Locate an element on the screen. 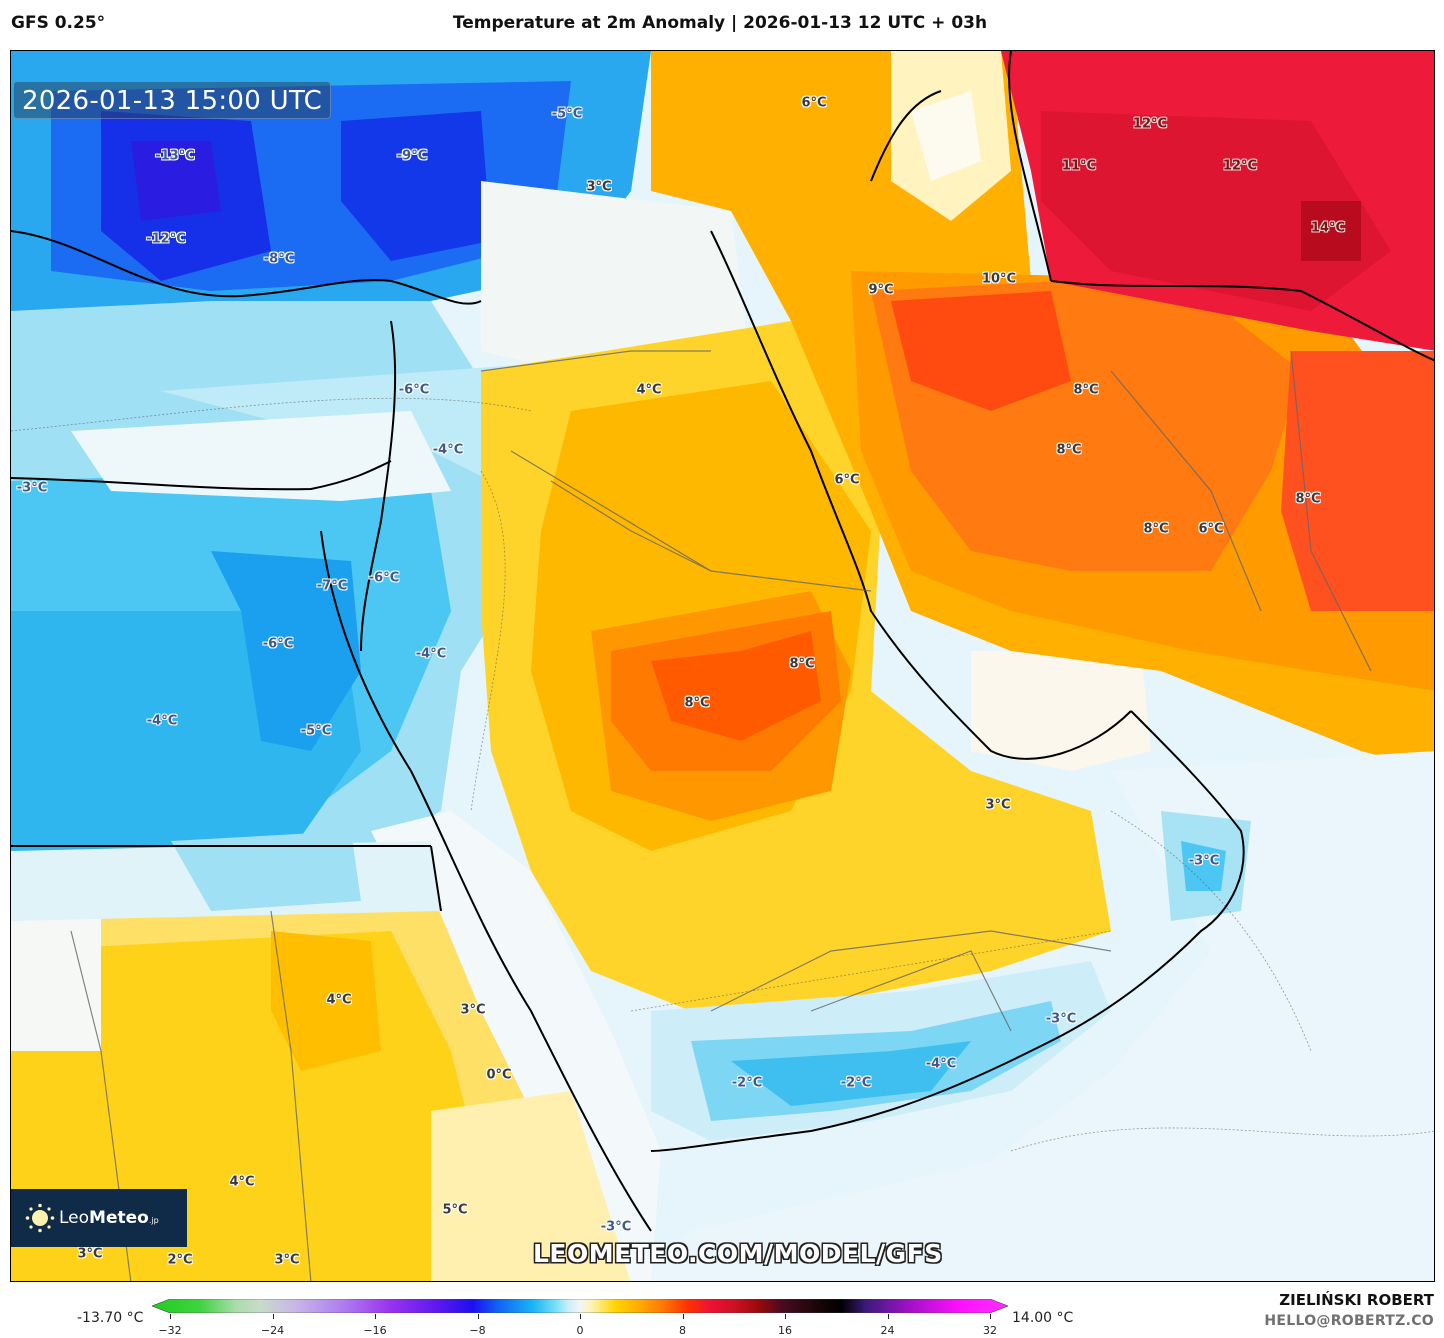 The image size is (1444, 1338). temperature-label: 9°C is located at coordinates (881, 290).